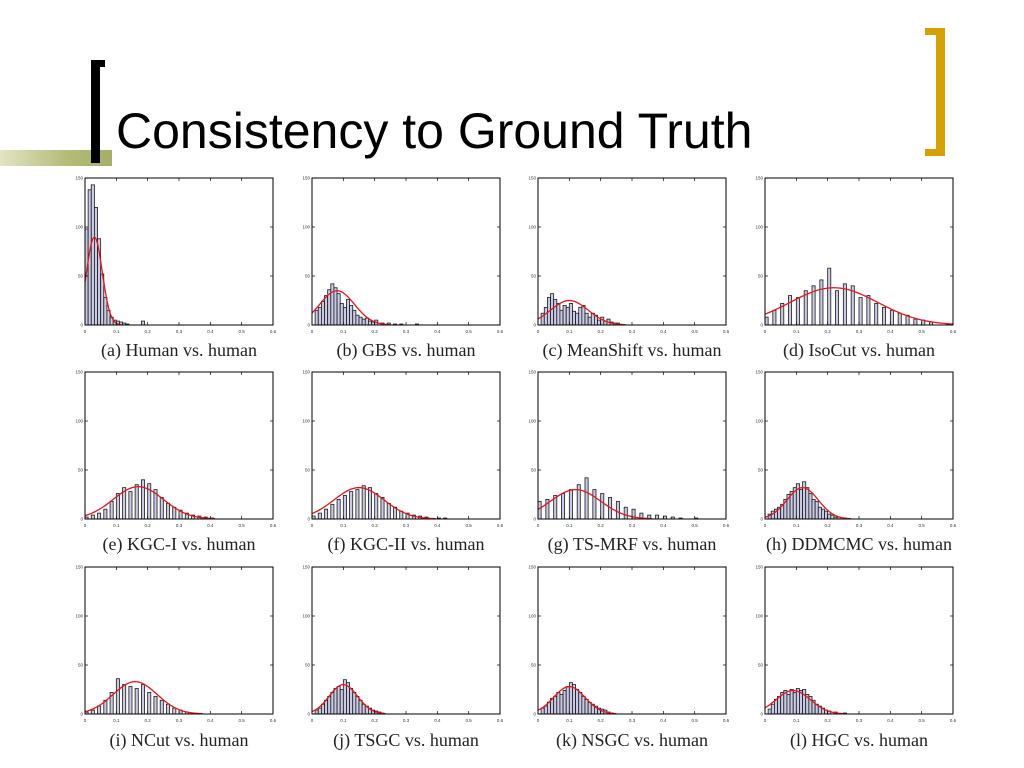  Describe the element at coordinates (406, 740) in the screenshot. I see `panel-caption: (j) TSGC vs. human` at that location.